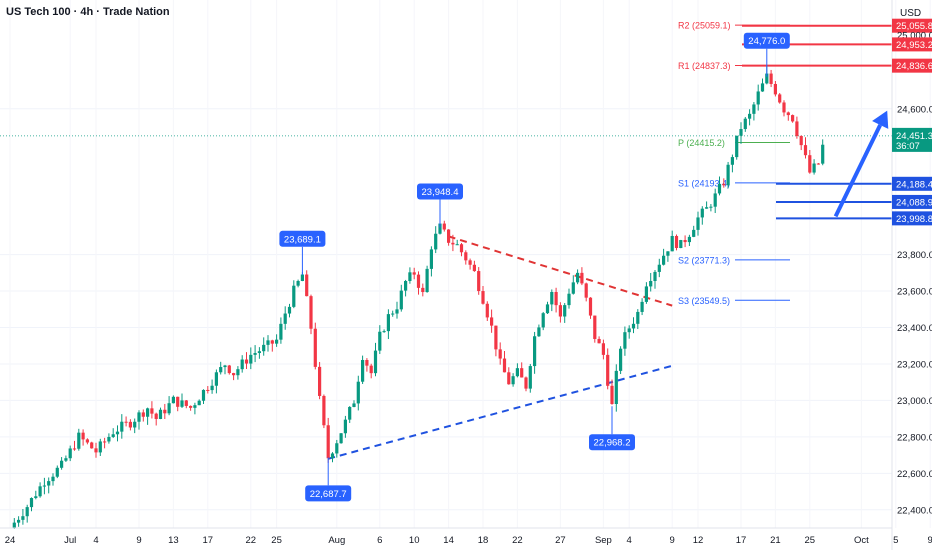 This screenshot has height=550, width=932. Describe the element at coordinates (861, 164) in the screenshot. I see `up-arrow` at that location.